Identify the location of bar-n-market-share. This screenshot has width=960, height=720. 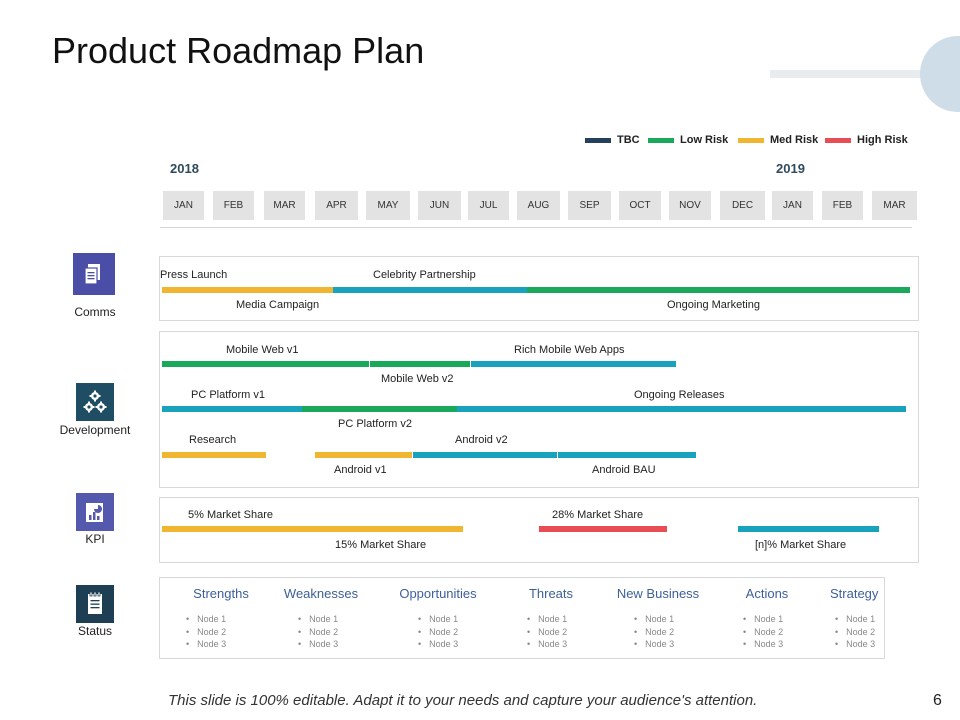
(808, 529).